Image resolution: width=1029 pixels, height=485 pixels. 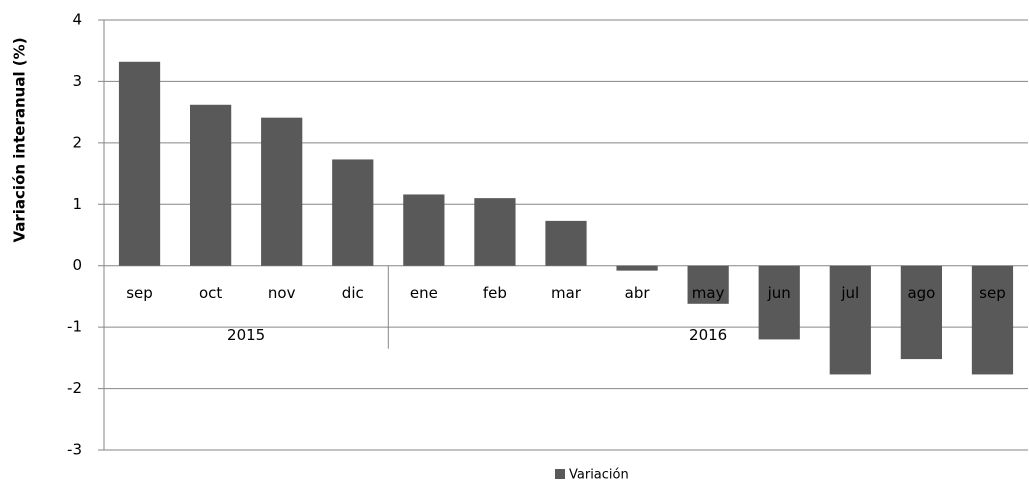 What do you see at coordinates (566, 293) in the screenshot?
I see `x-tick-label: mar` at bounding box center [566, 293].